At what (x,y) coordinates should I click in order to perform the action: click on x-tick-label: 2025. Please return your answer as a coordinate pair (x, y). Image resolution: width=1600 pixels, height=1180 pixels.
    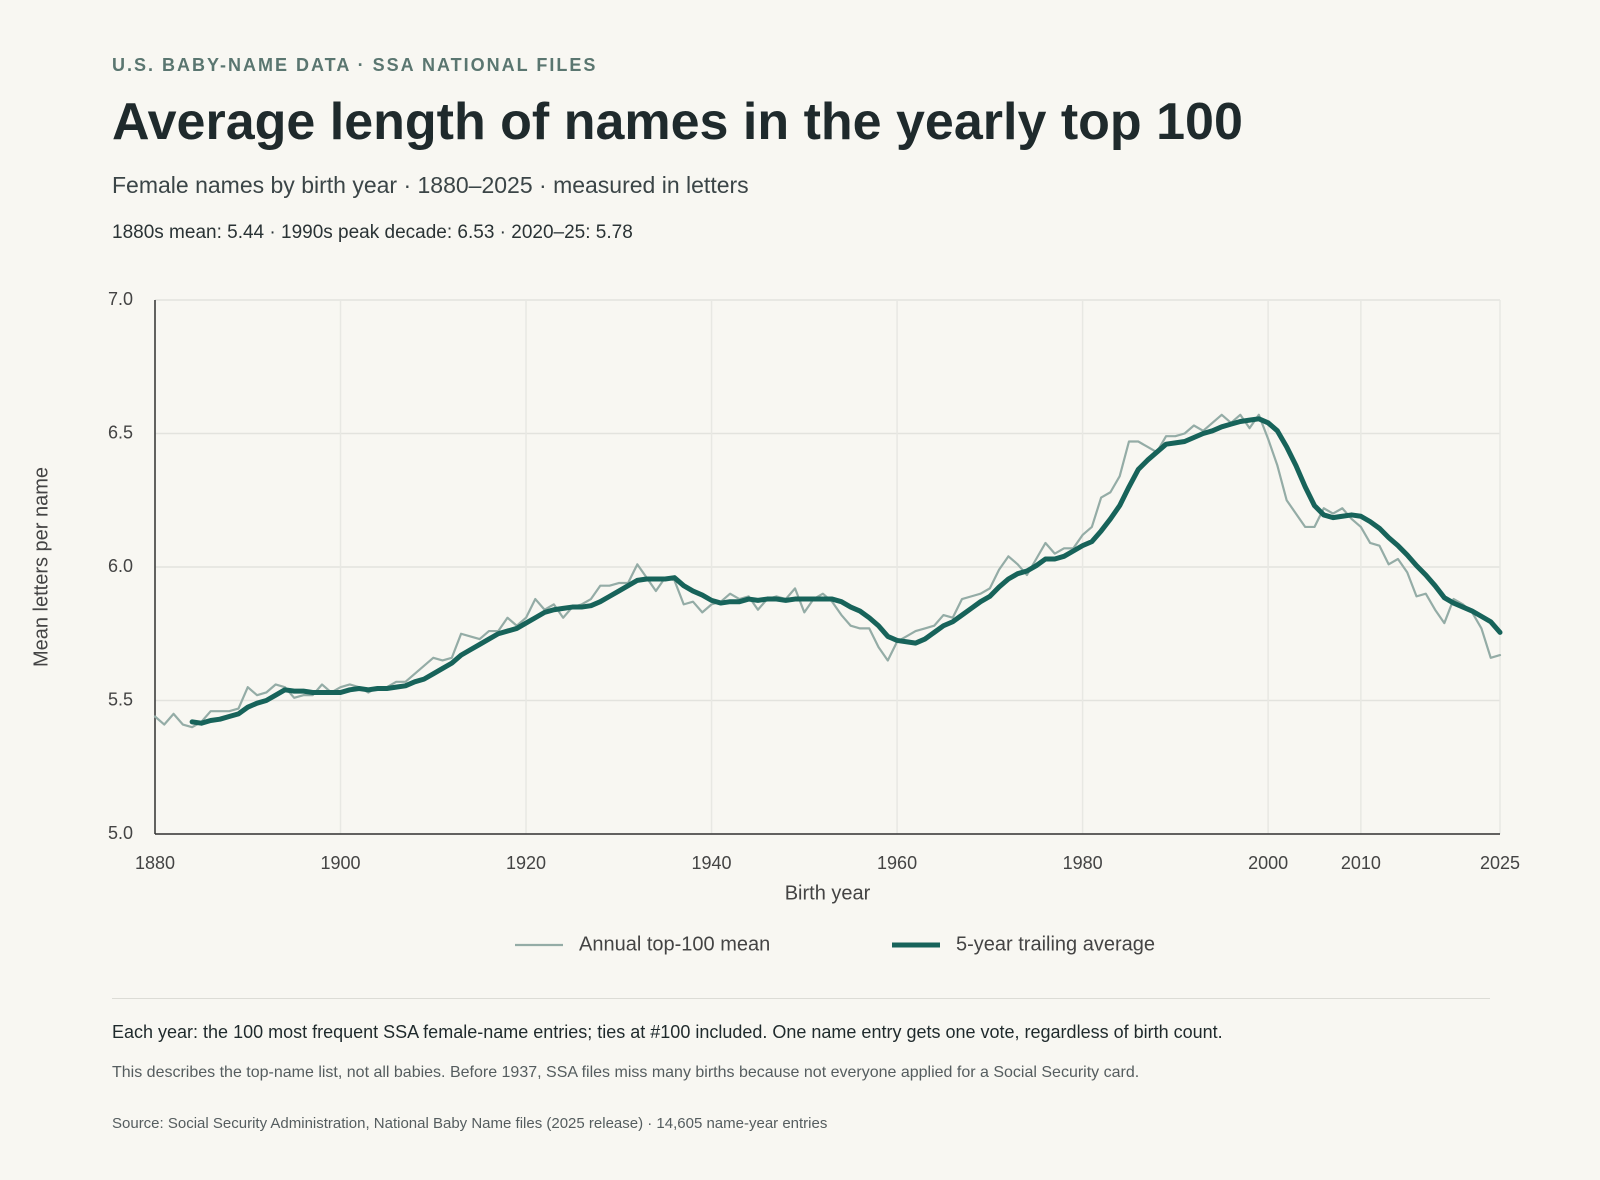
    Looking at the image, I should click on (1500, 863).